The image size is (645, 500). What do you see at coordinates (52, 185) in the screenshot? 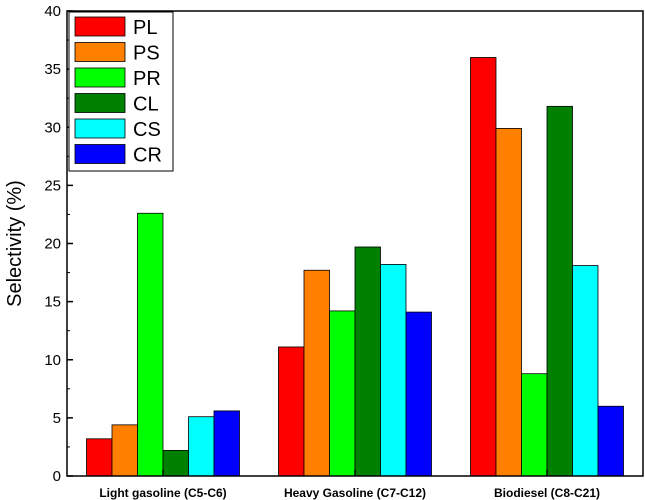
I see `y-tick-label: 25` at bounding box center [52, 185].